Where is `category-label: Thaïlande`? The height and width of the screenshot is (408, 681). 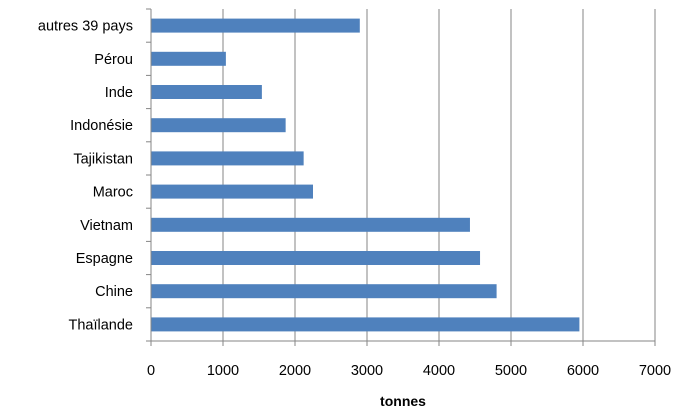 category-label: Thaïlande is located at coordinates (101, 325).